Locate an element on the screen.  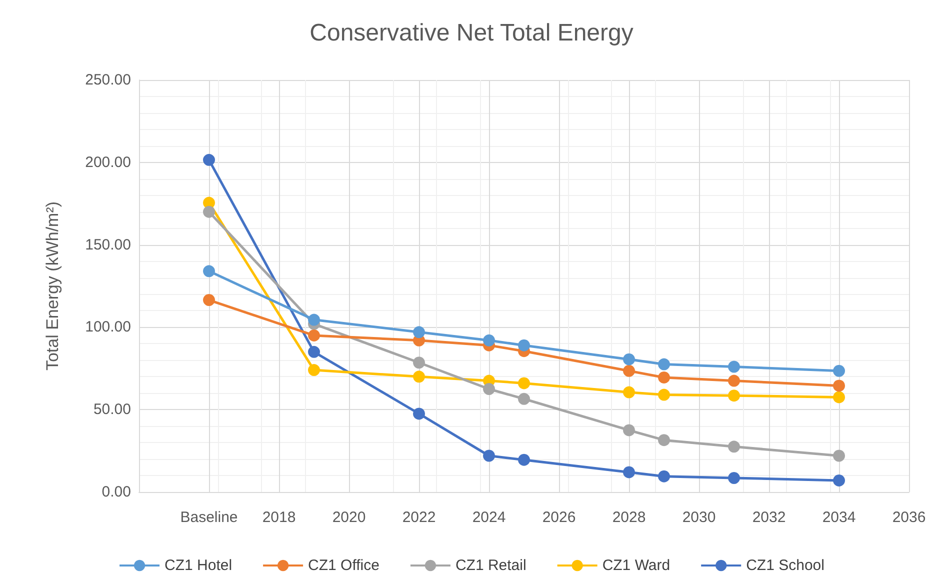
legend-label: CZ1 Hotel is located at coordinates (198, 565).